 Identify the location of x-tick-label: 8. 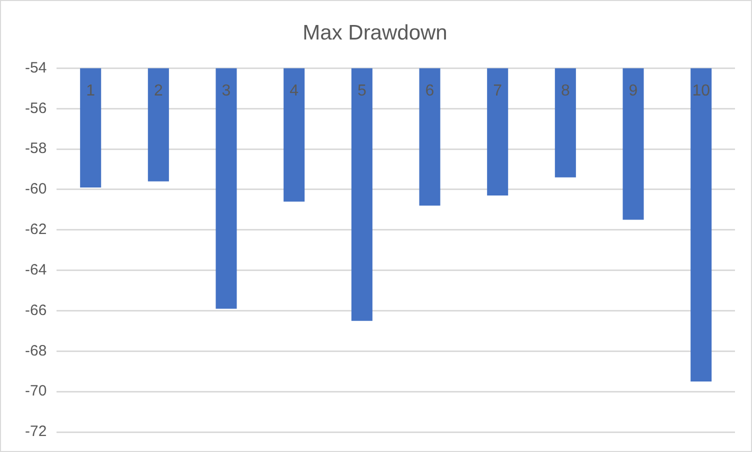
(565, 91).